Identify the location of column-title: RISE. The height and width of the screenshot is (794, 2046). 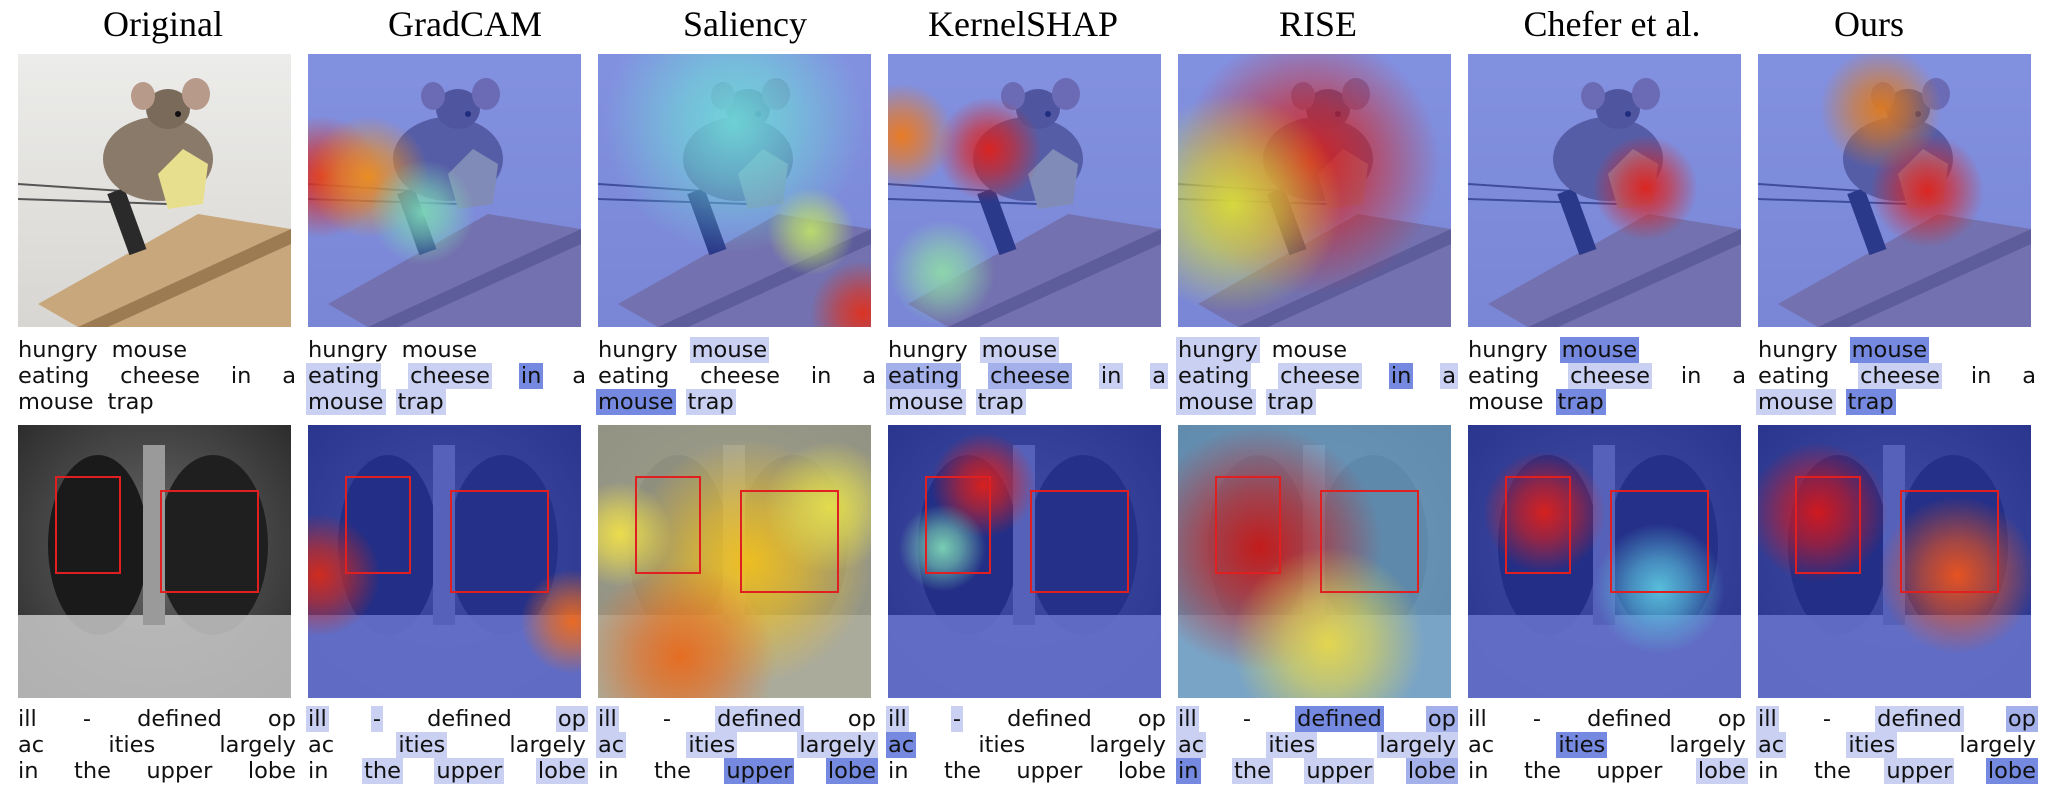
(1317, 24).